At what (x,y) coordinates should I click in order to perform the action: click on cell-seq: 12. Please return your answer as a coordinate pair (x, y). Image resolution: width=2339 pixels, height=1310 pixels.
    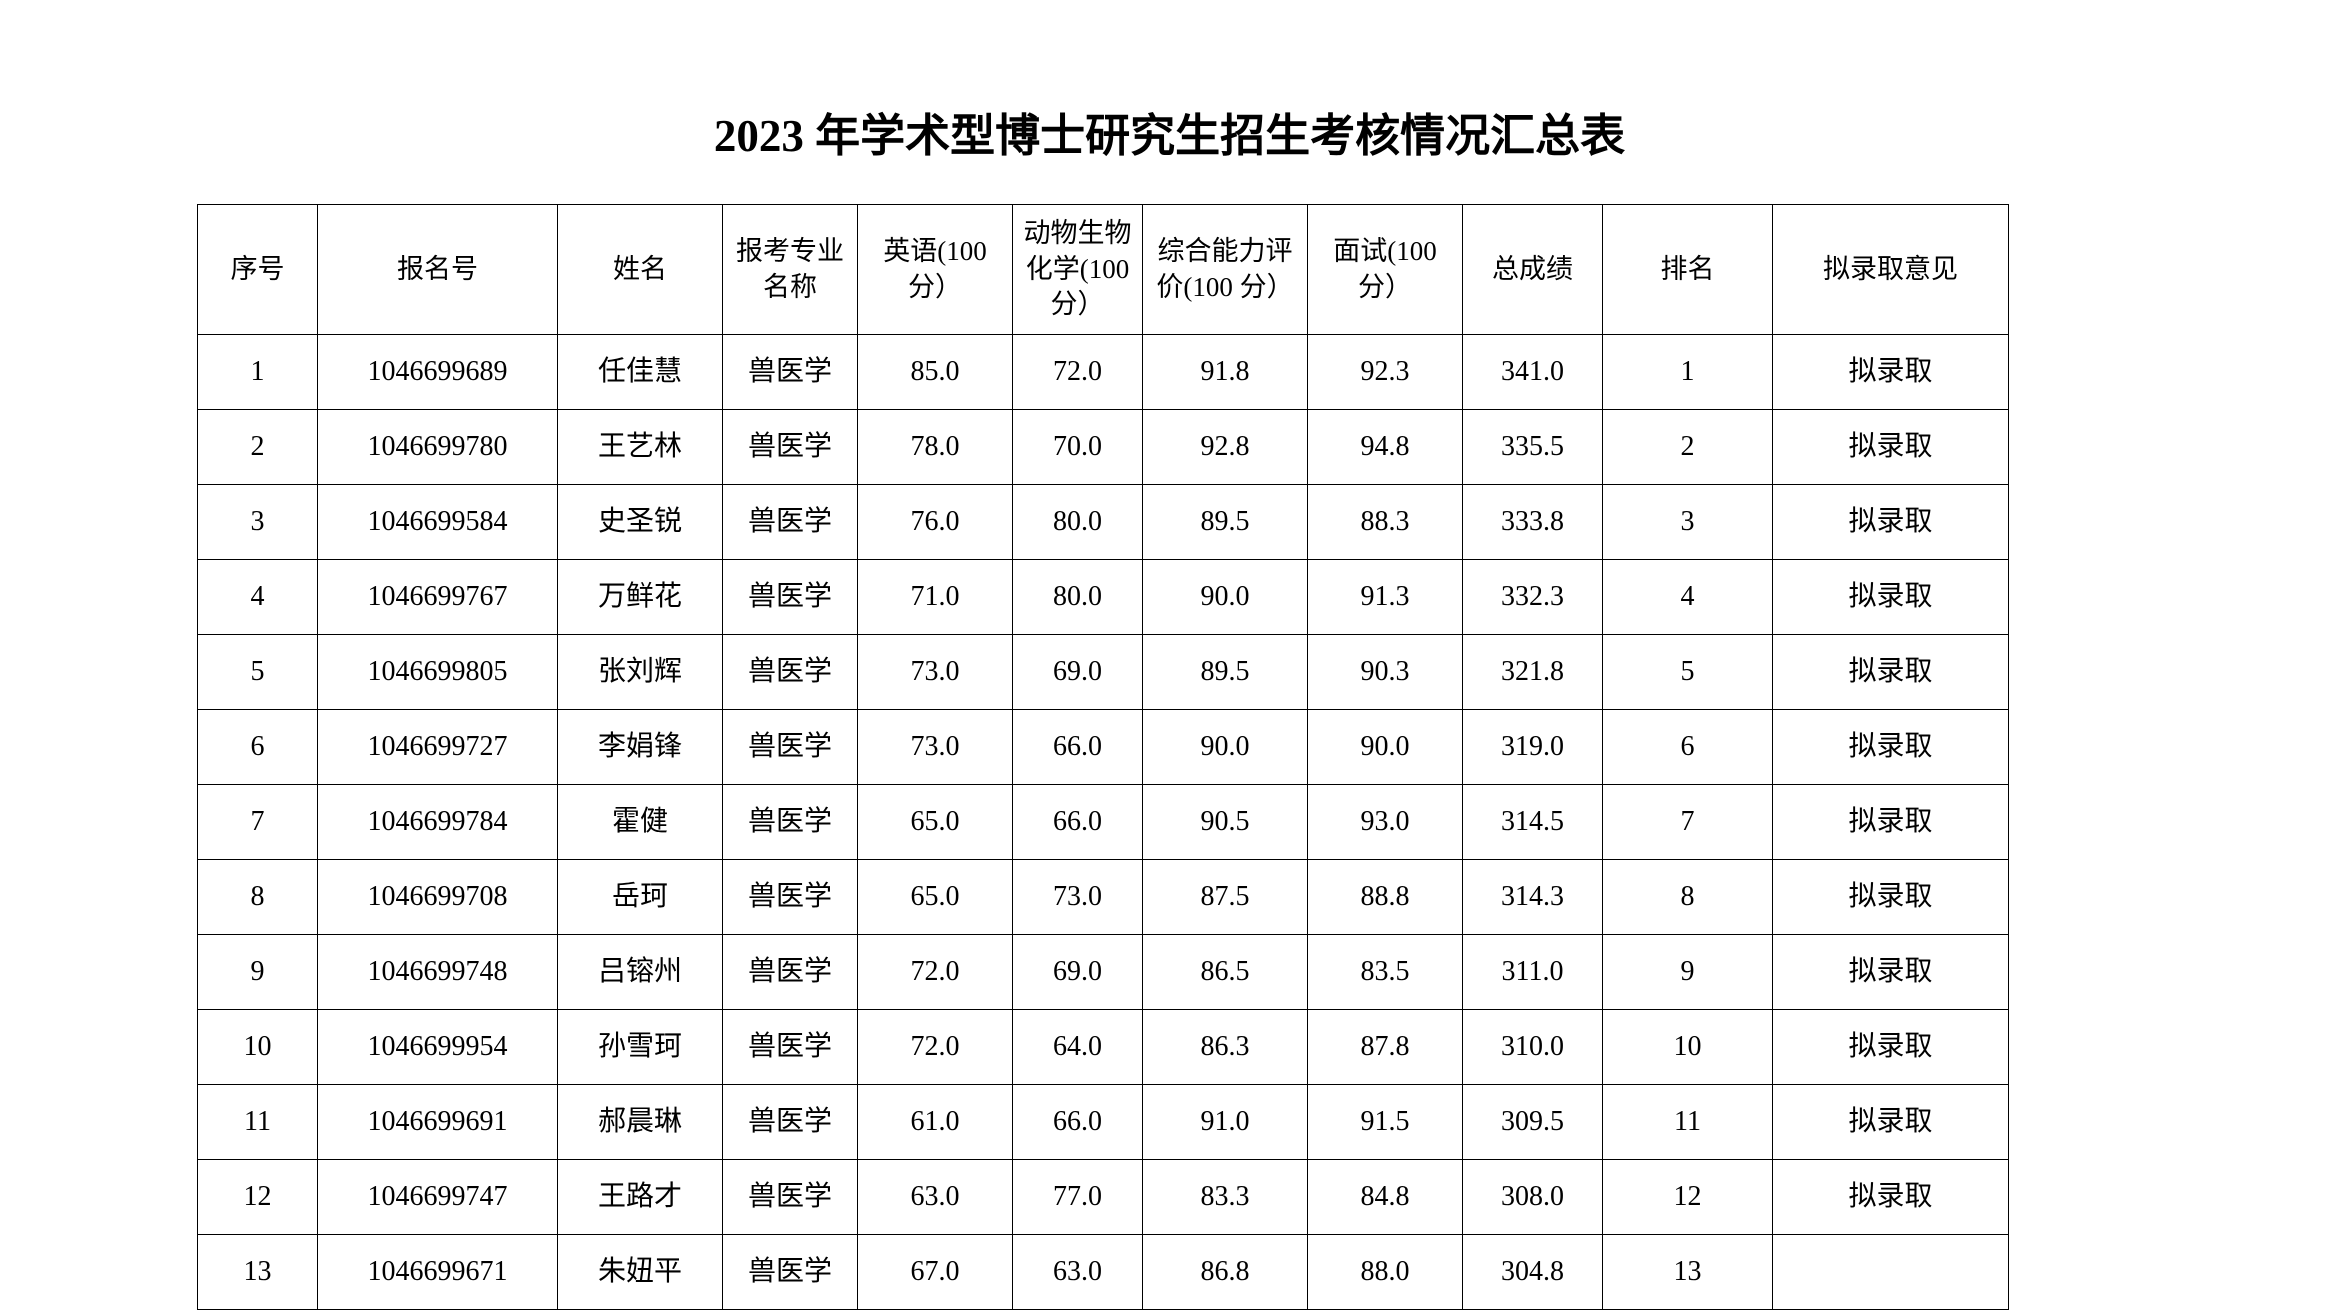
    Looking at the image, I should click on (257, 1197).